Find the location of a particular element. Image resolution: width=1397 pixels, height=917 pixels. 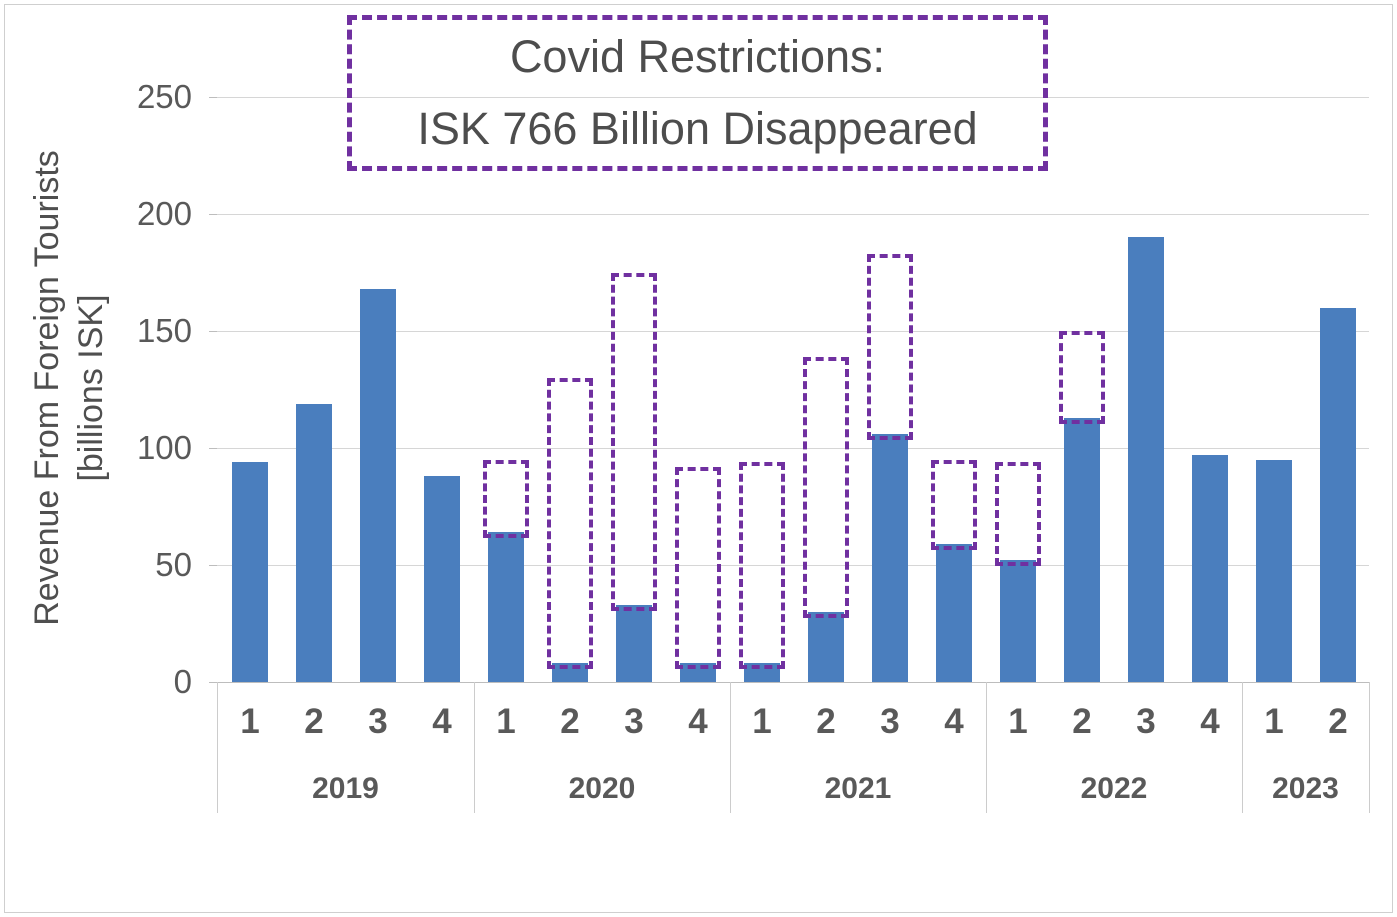

x-axis-line is located at coordinates (793, 682).